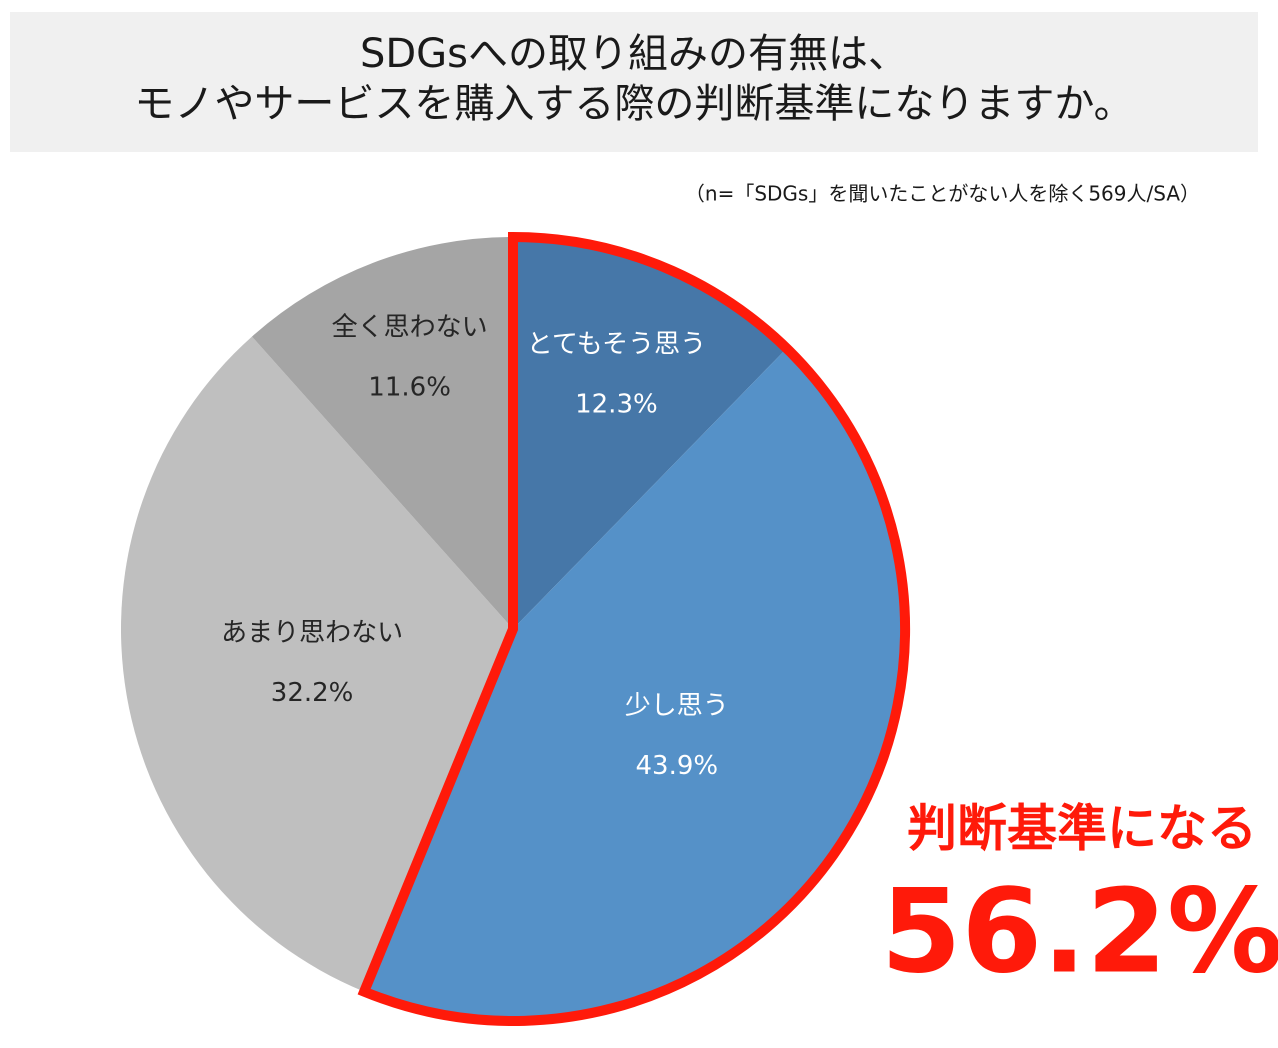  I want to click on slice-label: とてもそう思う, so click(616, 344).